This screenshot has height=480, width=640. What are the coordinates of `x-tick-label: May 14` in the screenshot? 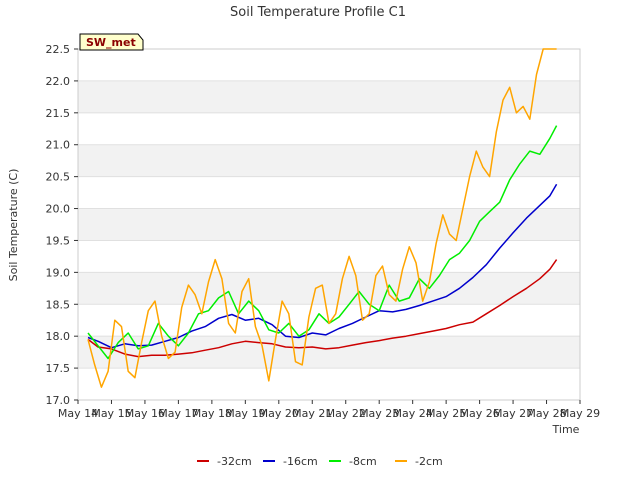 It's located at (78, 413).